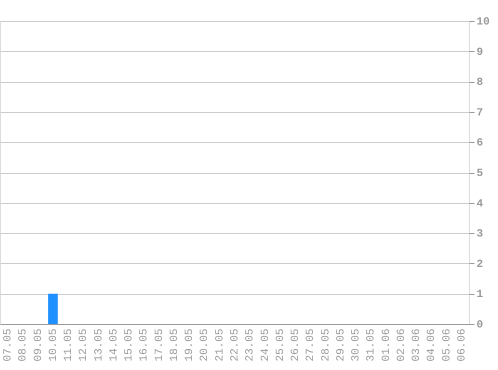  Describe the element at coordinates (38, 345) in the screenshot. I see `x-tick-label: 09.05` at that location.